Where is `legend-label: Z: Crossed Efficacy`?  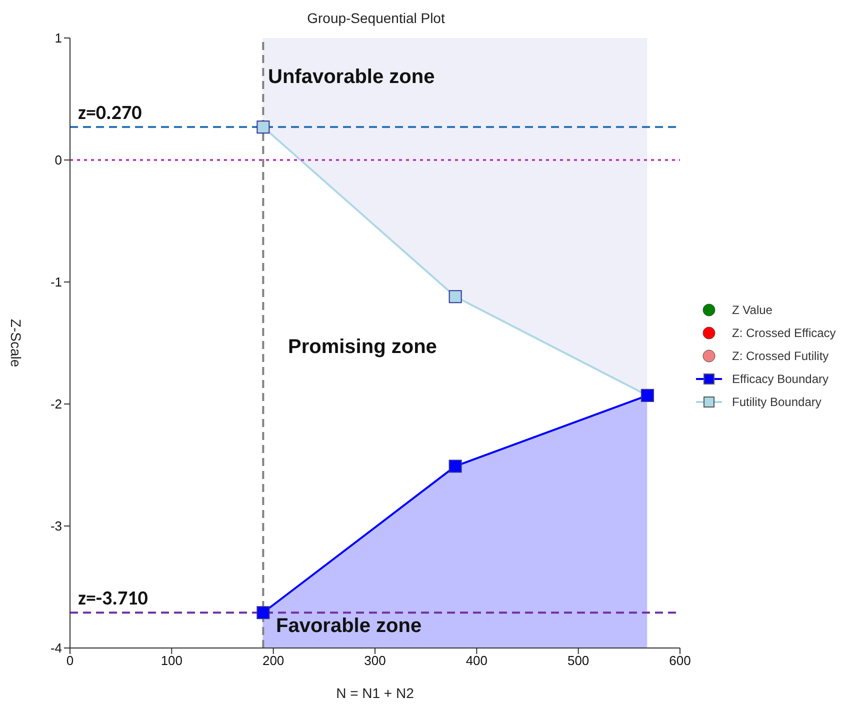
legend-label: Z: Crossed Efficacy is located at coordinates (784, 333).